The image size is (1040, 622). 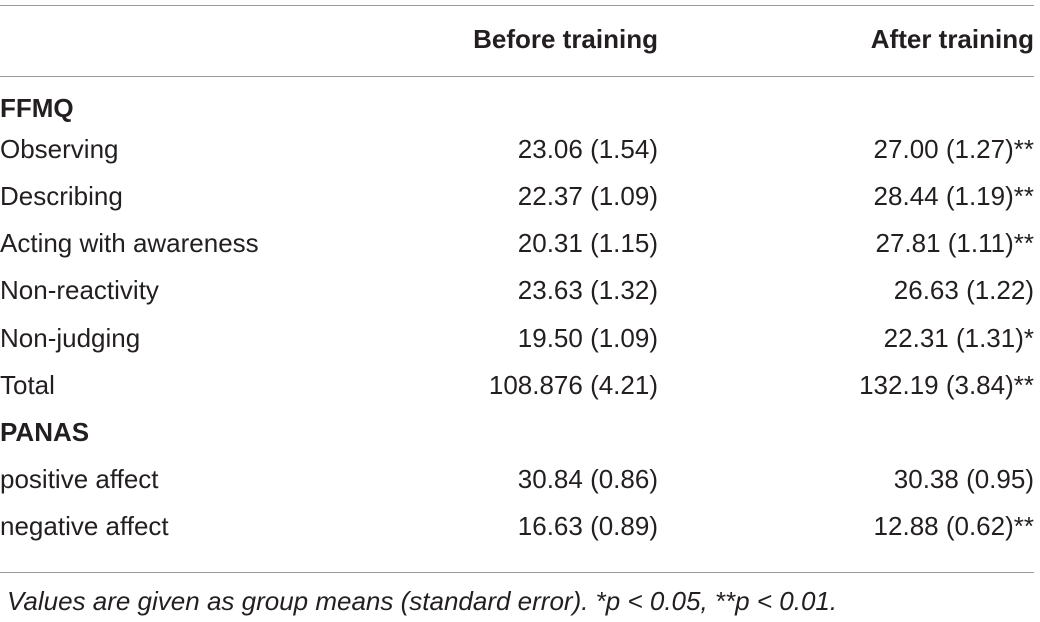 I want to click on section-row-ffmq: FFMQ, so click(x=517, y=101).